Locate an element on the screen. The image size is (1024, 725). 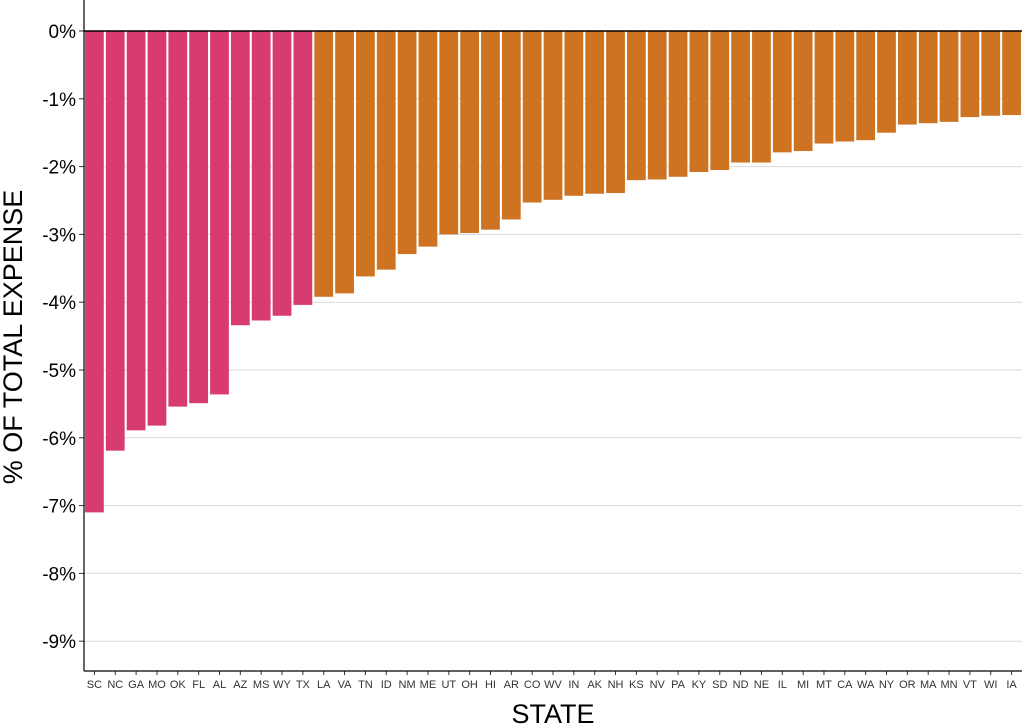
bar-az is located at coordinates (240, 178).